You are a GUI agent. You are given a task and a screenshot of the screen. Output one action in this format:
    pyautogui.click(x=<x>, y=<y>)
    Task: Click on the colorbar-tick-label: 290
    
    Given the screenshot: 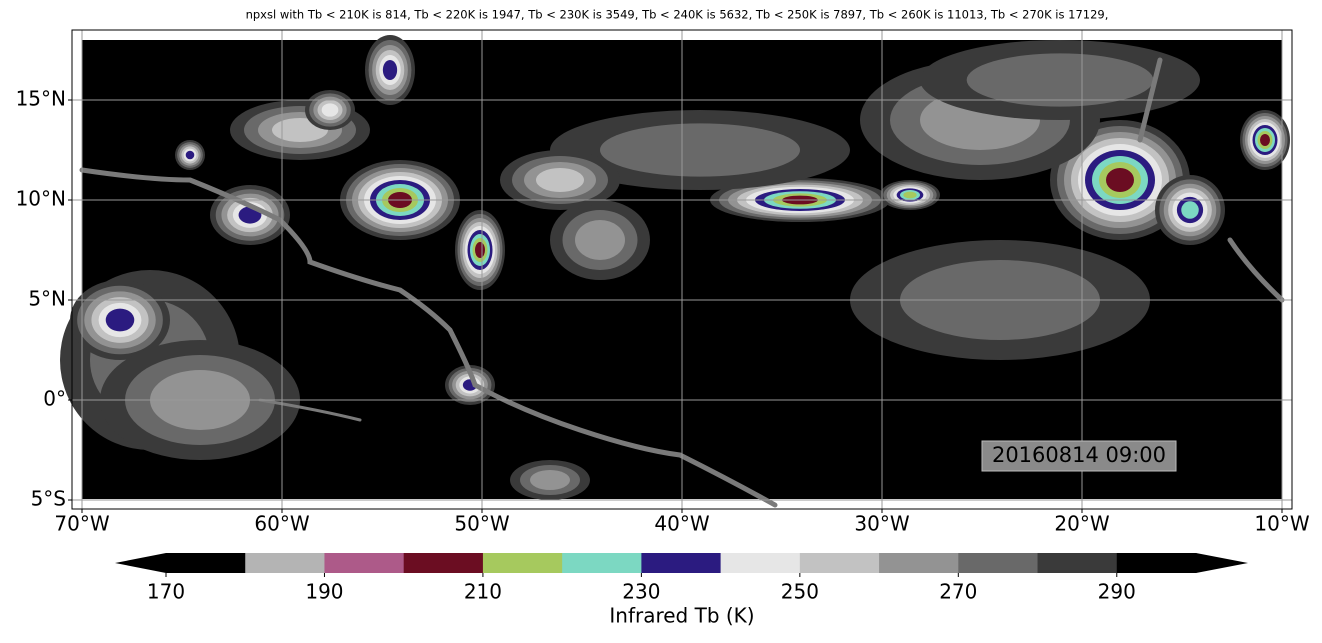 What is the action you would take?
    pyautogui.click(x=1117, y=592)
    